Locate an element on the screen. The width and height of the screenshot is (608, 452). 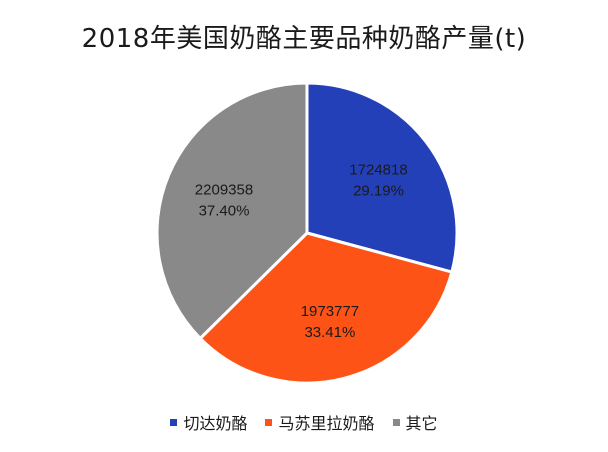
slice-value-label-cheddar: 1724818 is located at coordinates (378, 169).